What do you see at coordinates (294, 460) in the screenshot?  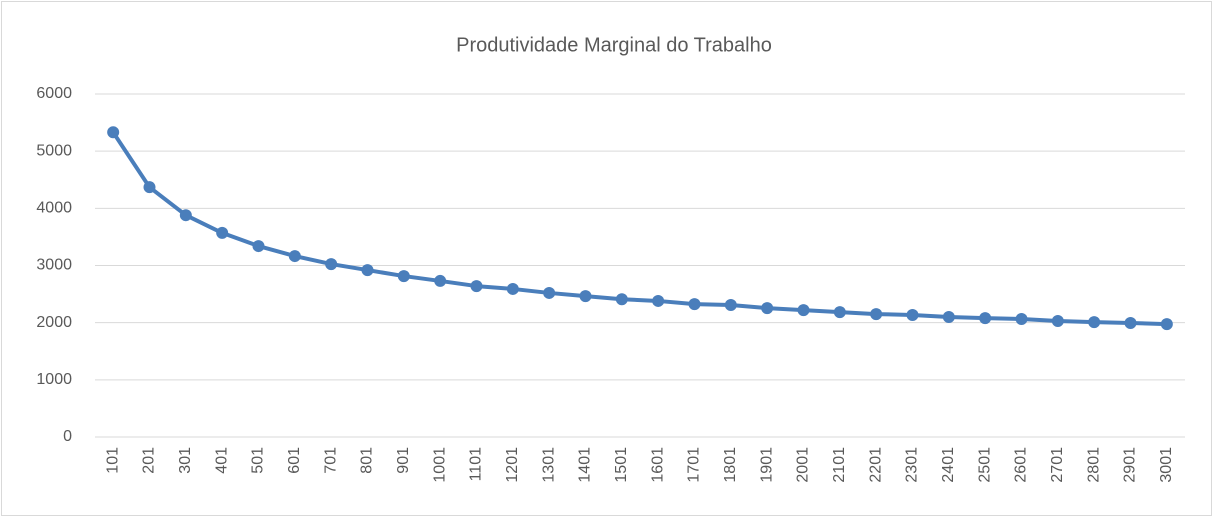 I see `x-tick-label: 601` at bounding box center [294, 460].